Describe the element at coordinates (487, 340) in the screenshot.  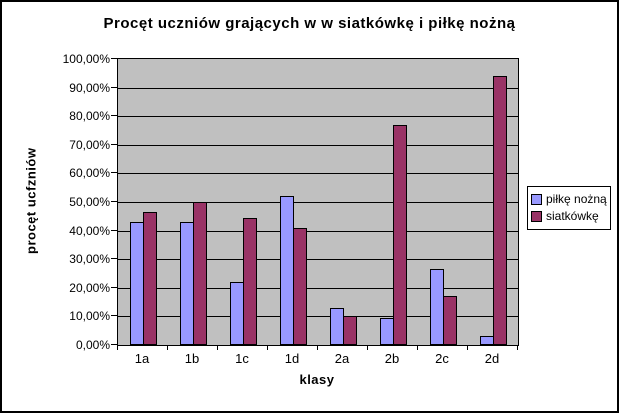
I see `bar-series1-2d` at that location.